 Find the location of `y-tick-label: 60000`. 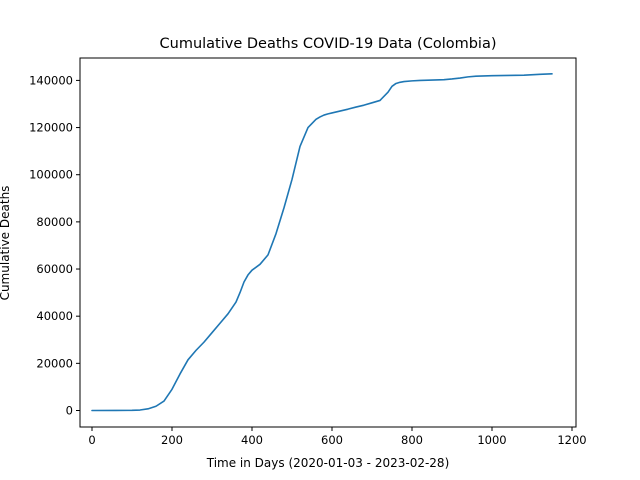

y-tick-label: 60000 is located at coordinates (54, 269).